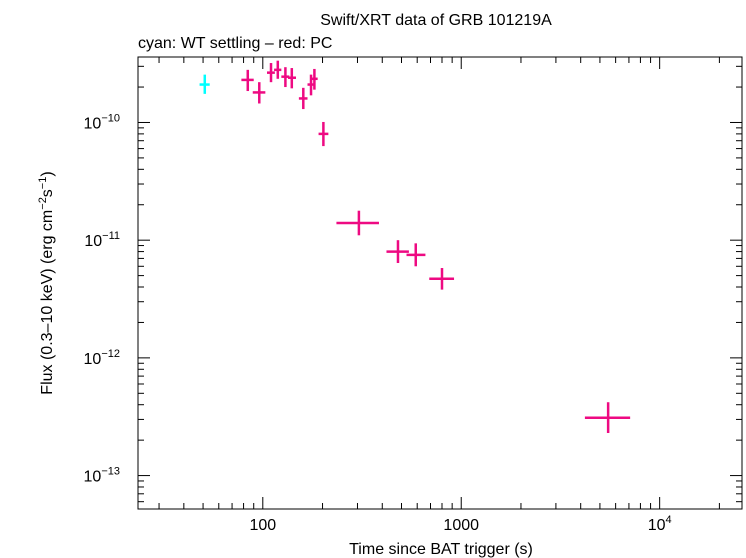  Describe the element at coordinates (660, 524) in the screenshot. I see `x-tick-label: 10⁴` at that location.